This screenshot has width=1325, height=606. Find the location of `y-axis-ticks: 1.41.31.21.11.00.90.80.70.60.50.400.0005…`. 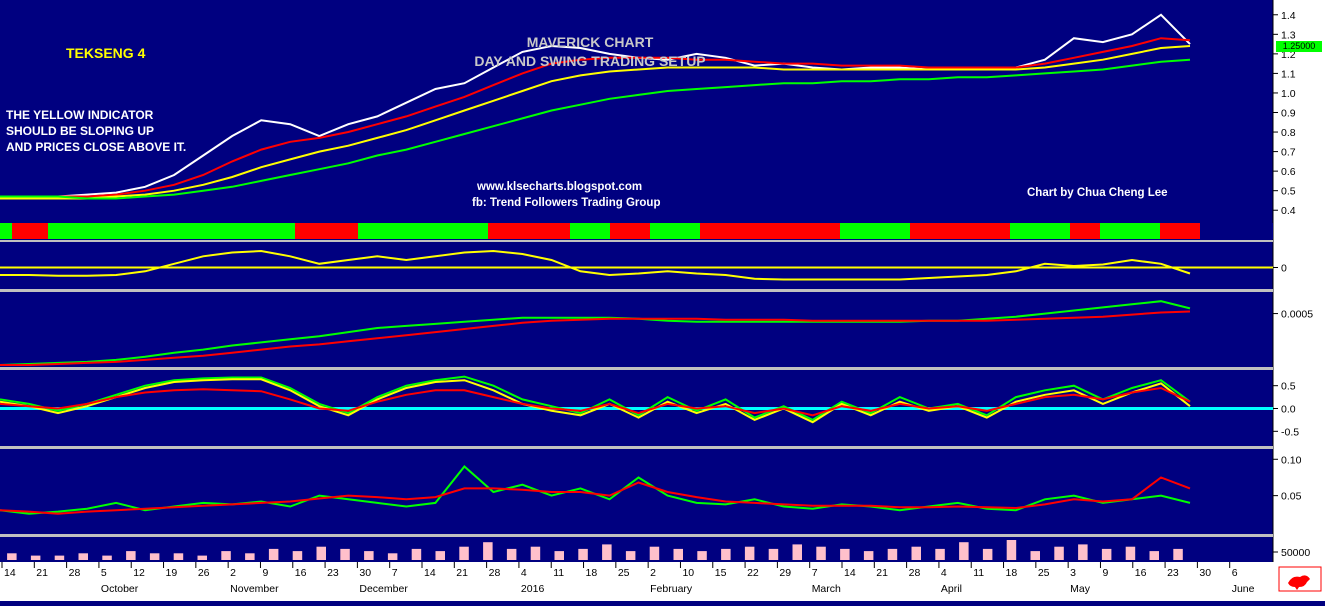

y-axis-ticks: 1.41.31.21.11.00.90.80.70.60.50.400.0005… is located at coordinates (1293, 284).